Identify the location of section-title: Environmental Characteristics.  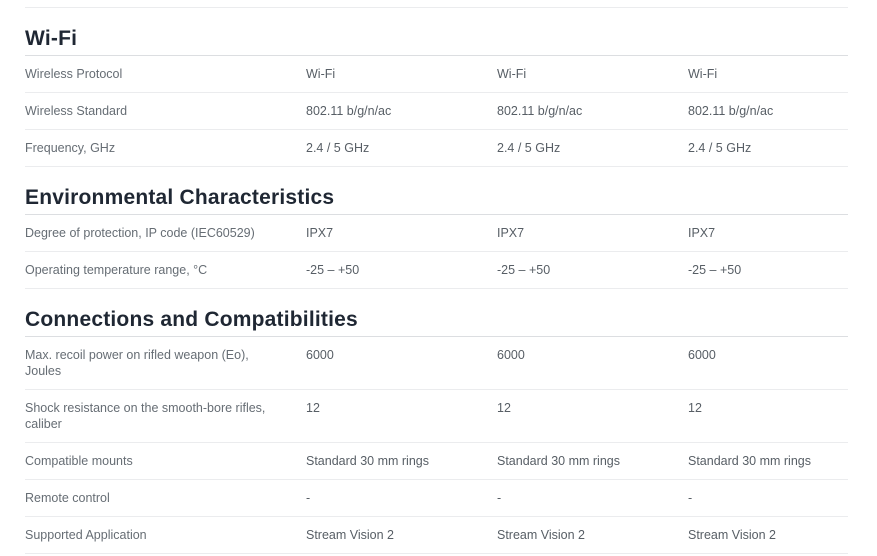
(436, 200).